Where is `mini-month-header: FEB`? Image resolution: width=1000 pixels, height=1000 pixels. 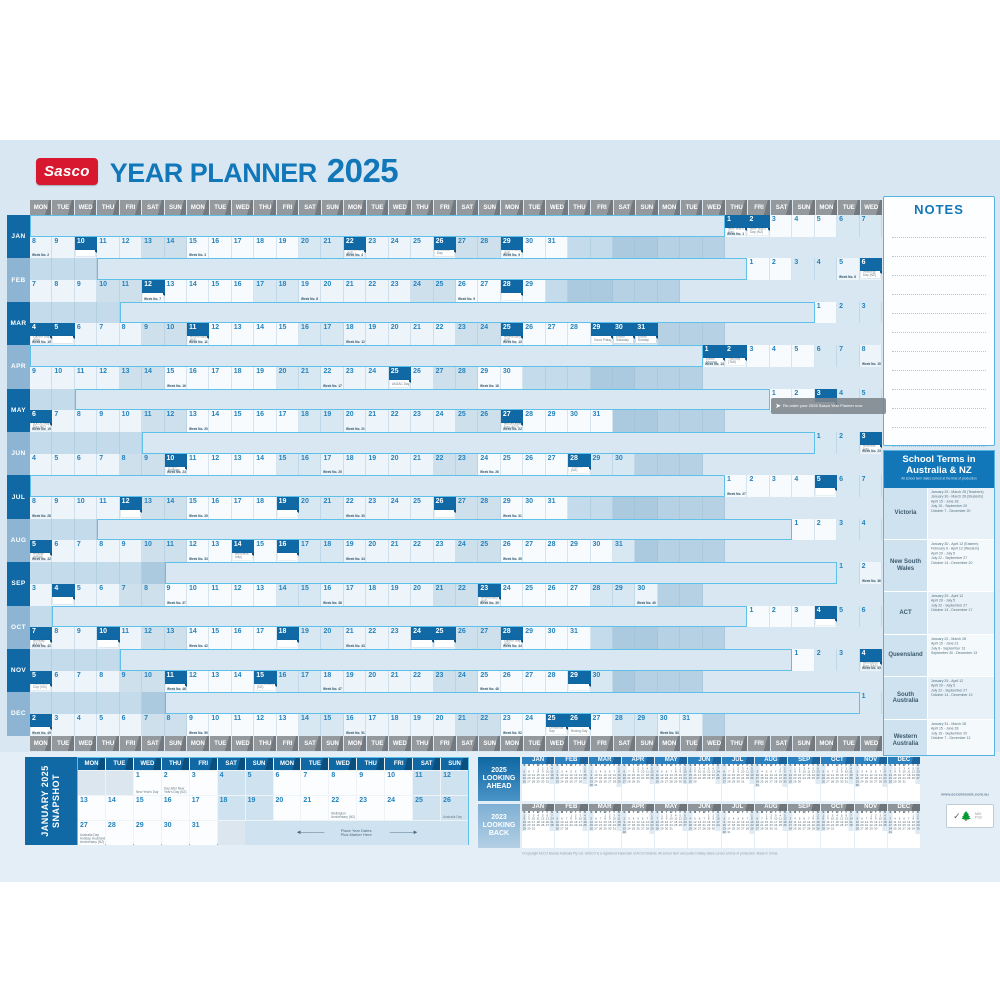
mini-month-header: FEB is located at coordinates (571, 807).